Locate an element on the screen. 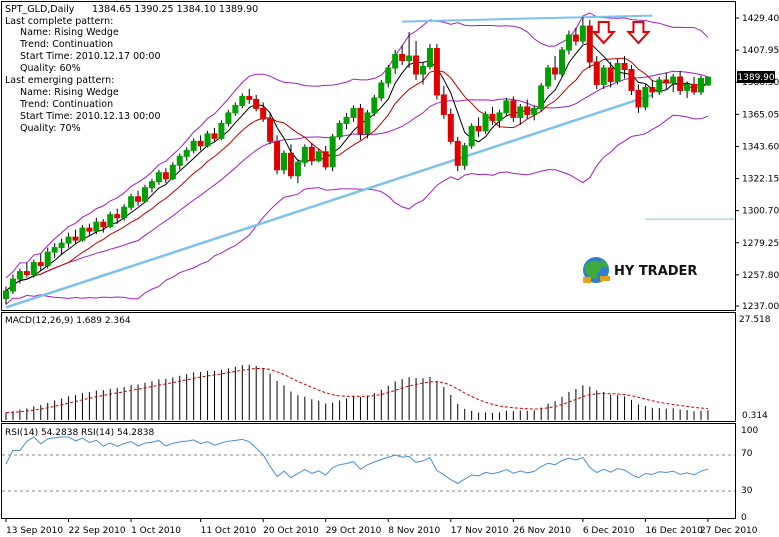  price-tick-label: 1257.80 is located at coordinates (760, 276).